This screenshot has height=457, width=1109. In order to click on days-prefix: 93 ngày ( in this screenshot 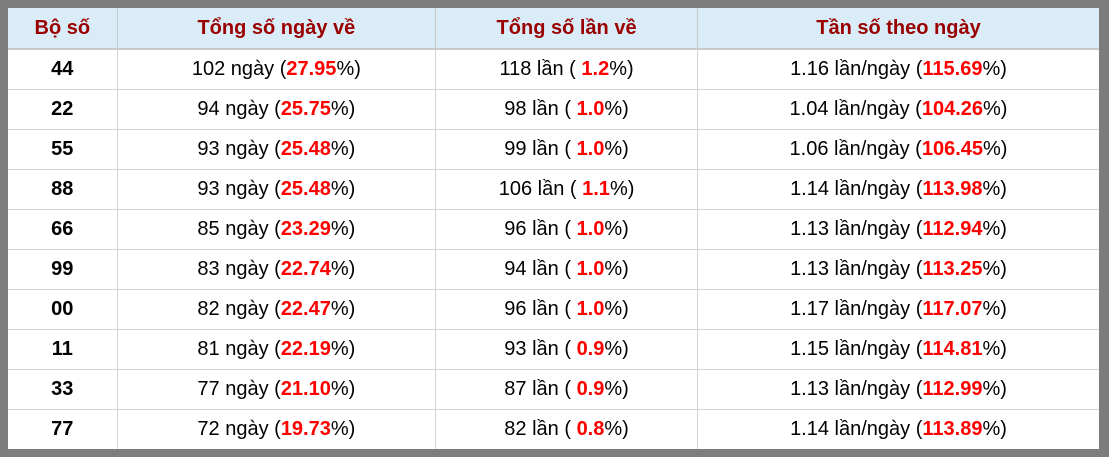, I will do `click(239, 148)`.